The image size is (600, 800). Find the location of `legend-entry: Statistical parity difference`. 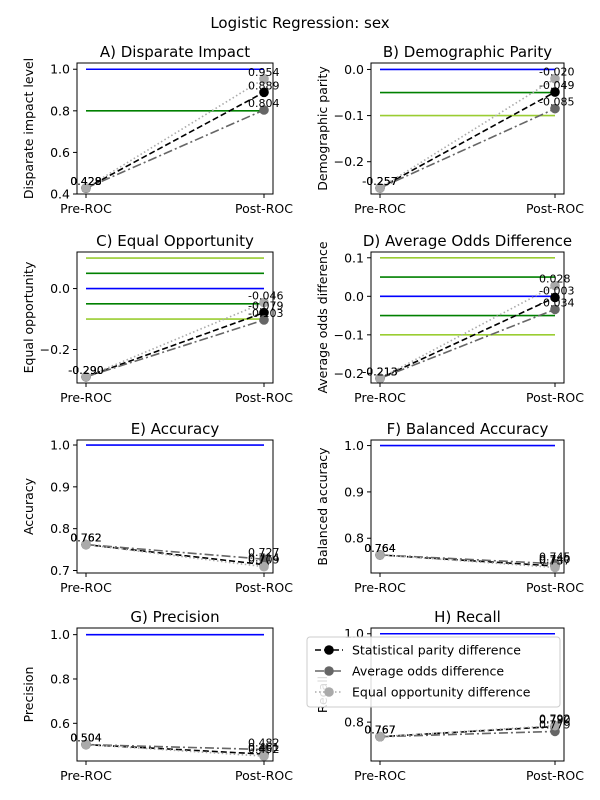

legend-entry: Statistical parity difference is located at coordinates (436, 650).